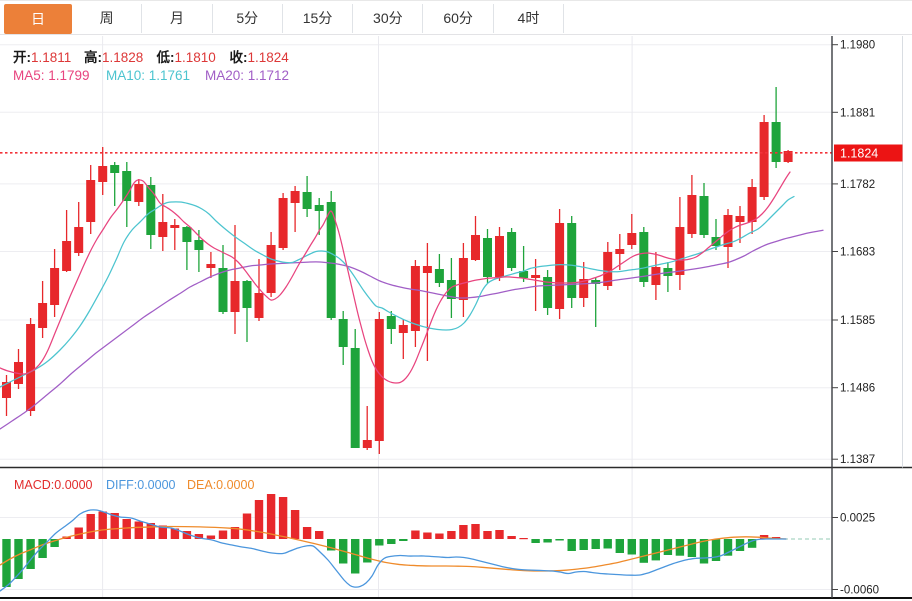 The width and height of the screenshot is (912, 601). I want to click on svg-text: 1.1683, so click(857, 253).